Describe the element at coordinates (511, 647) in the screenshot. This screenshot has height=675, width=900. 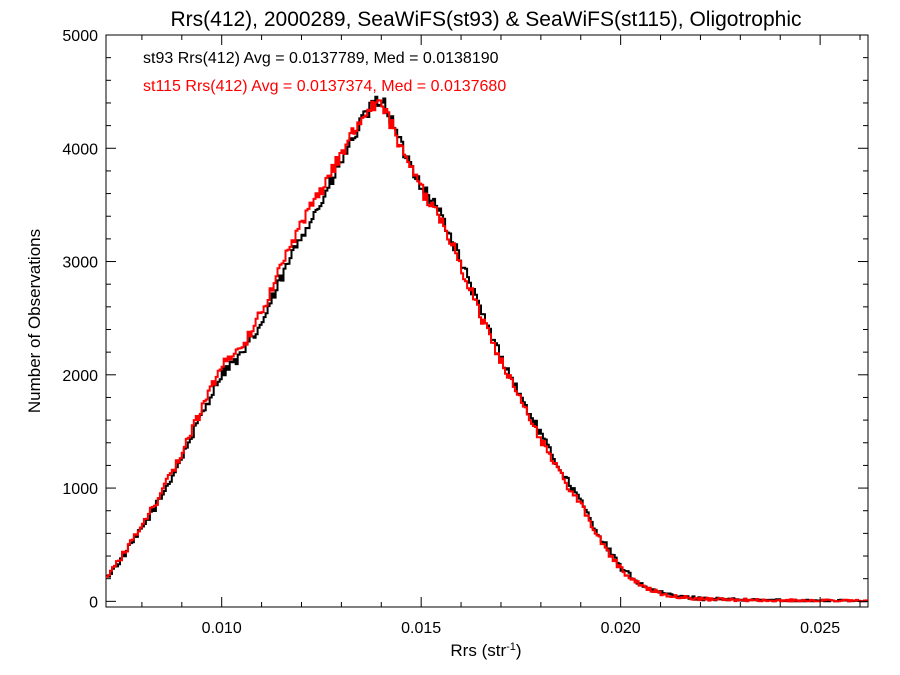
I see `x-axis-label-sup: -1` at that location.